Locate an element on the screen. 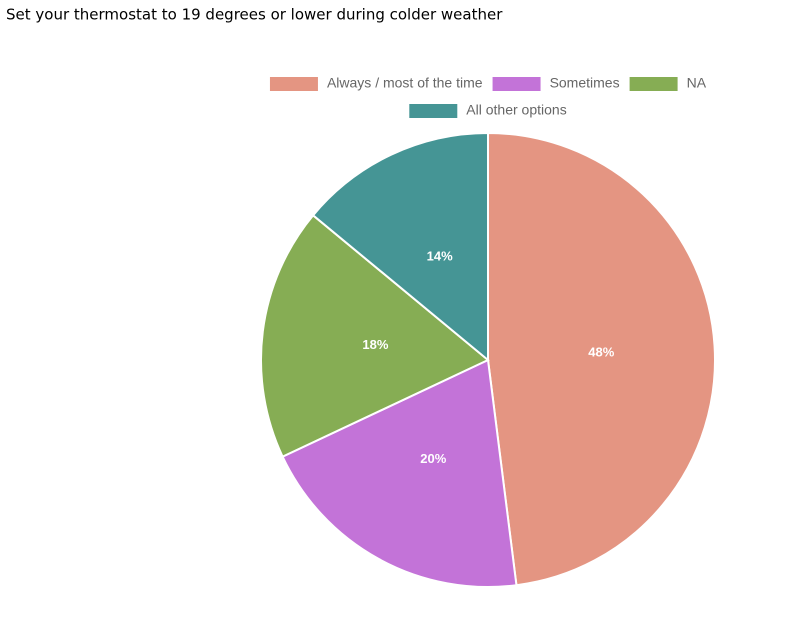 This screenshot has height=631, width=812. legend-item: Sometimes is located at coordinates (556, 83).